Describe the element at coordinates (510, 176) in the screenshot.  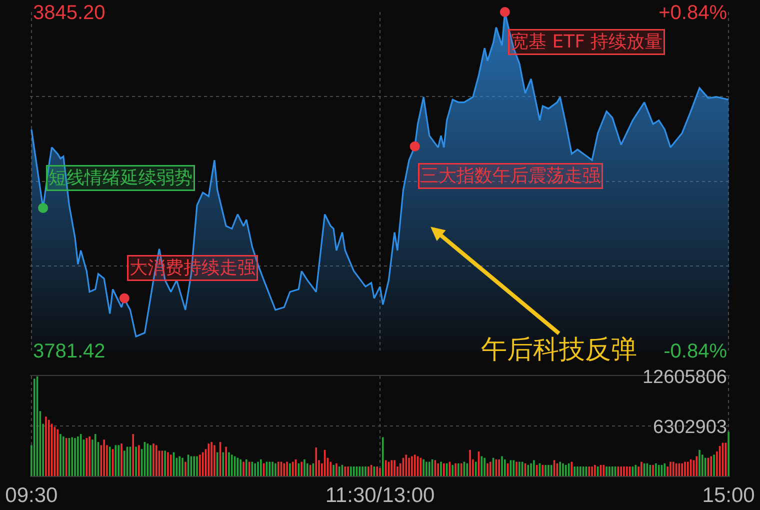
I see `annotation: 三大指数午后震荡走强` at that location.